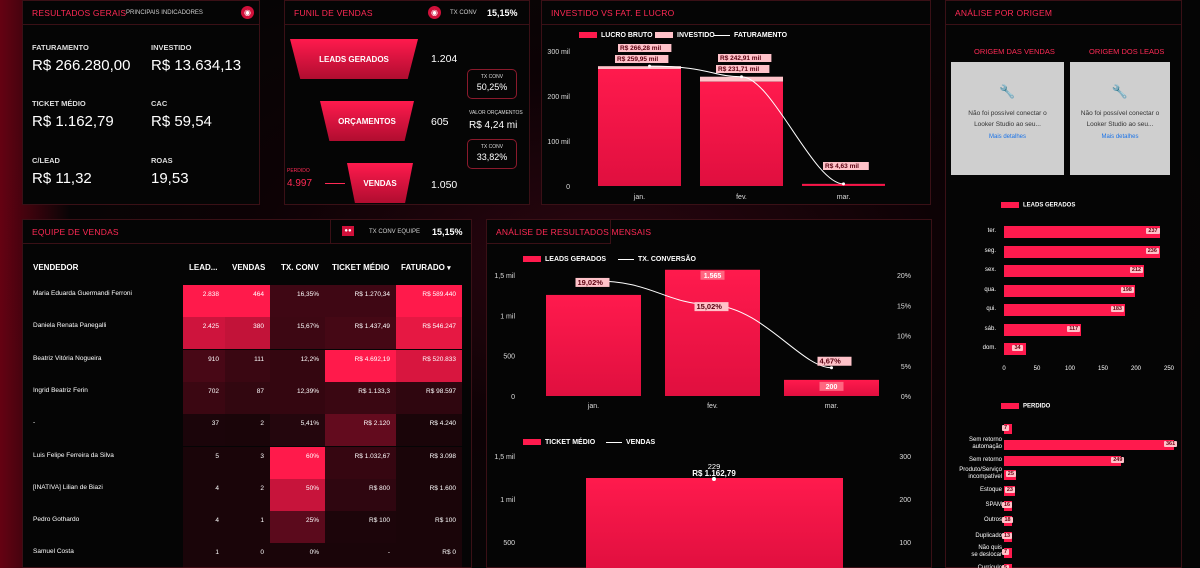 The height and width of the screenshot is (568, 1200). I want to click on pct-label-text: 4,67%, so click(831, 361).